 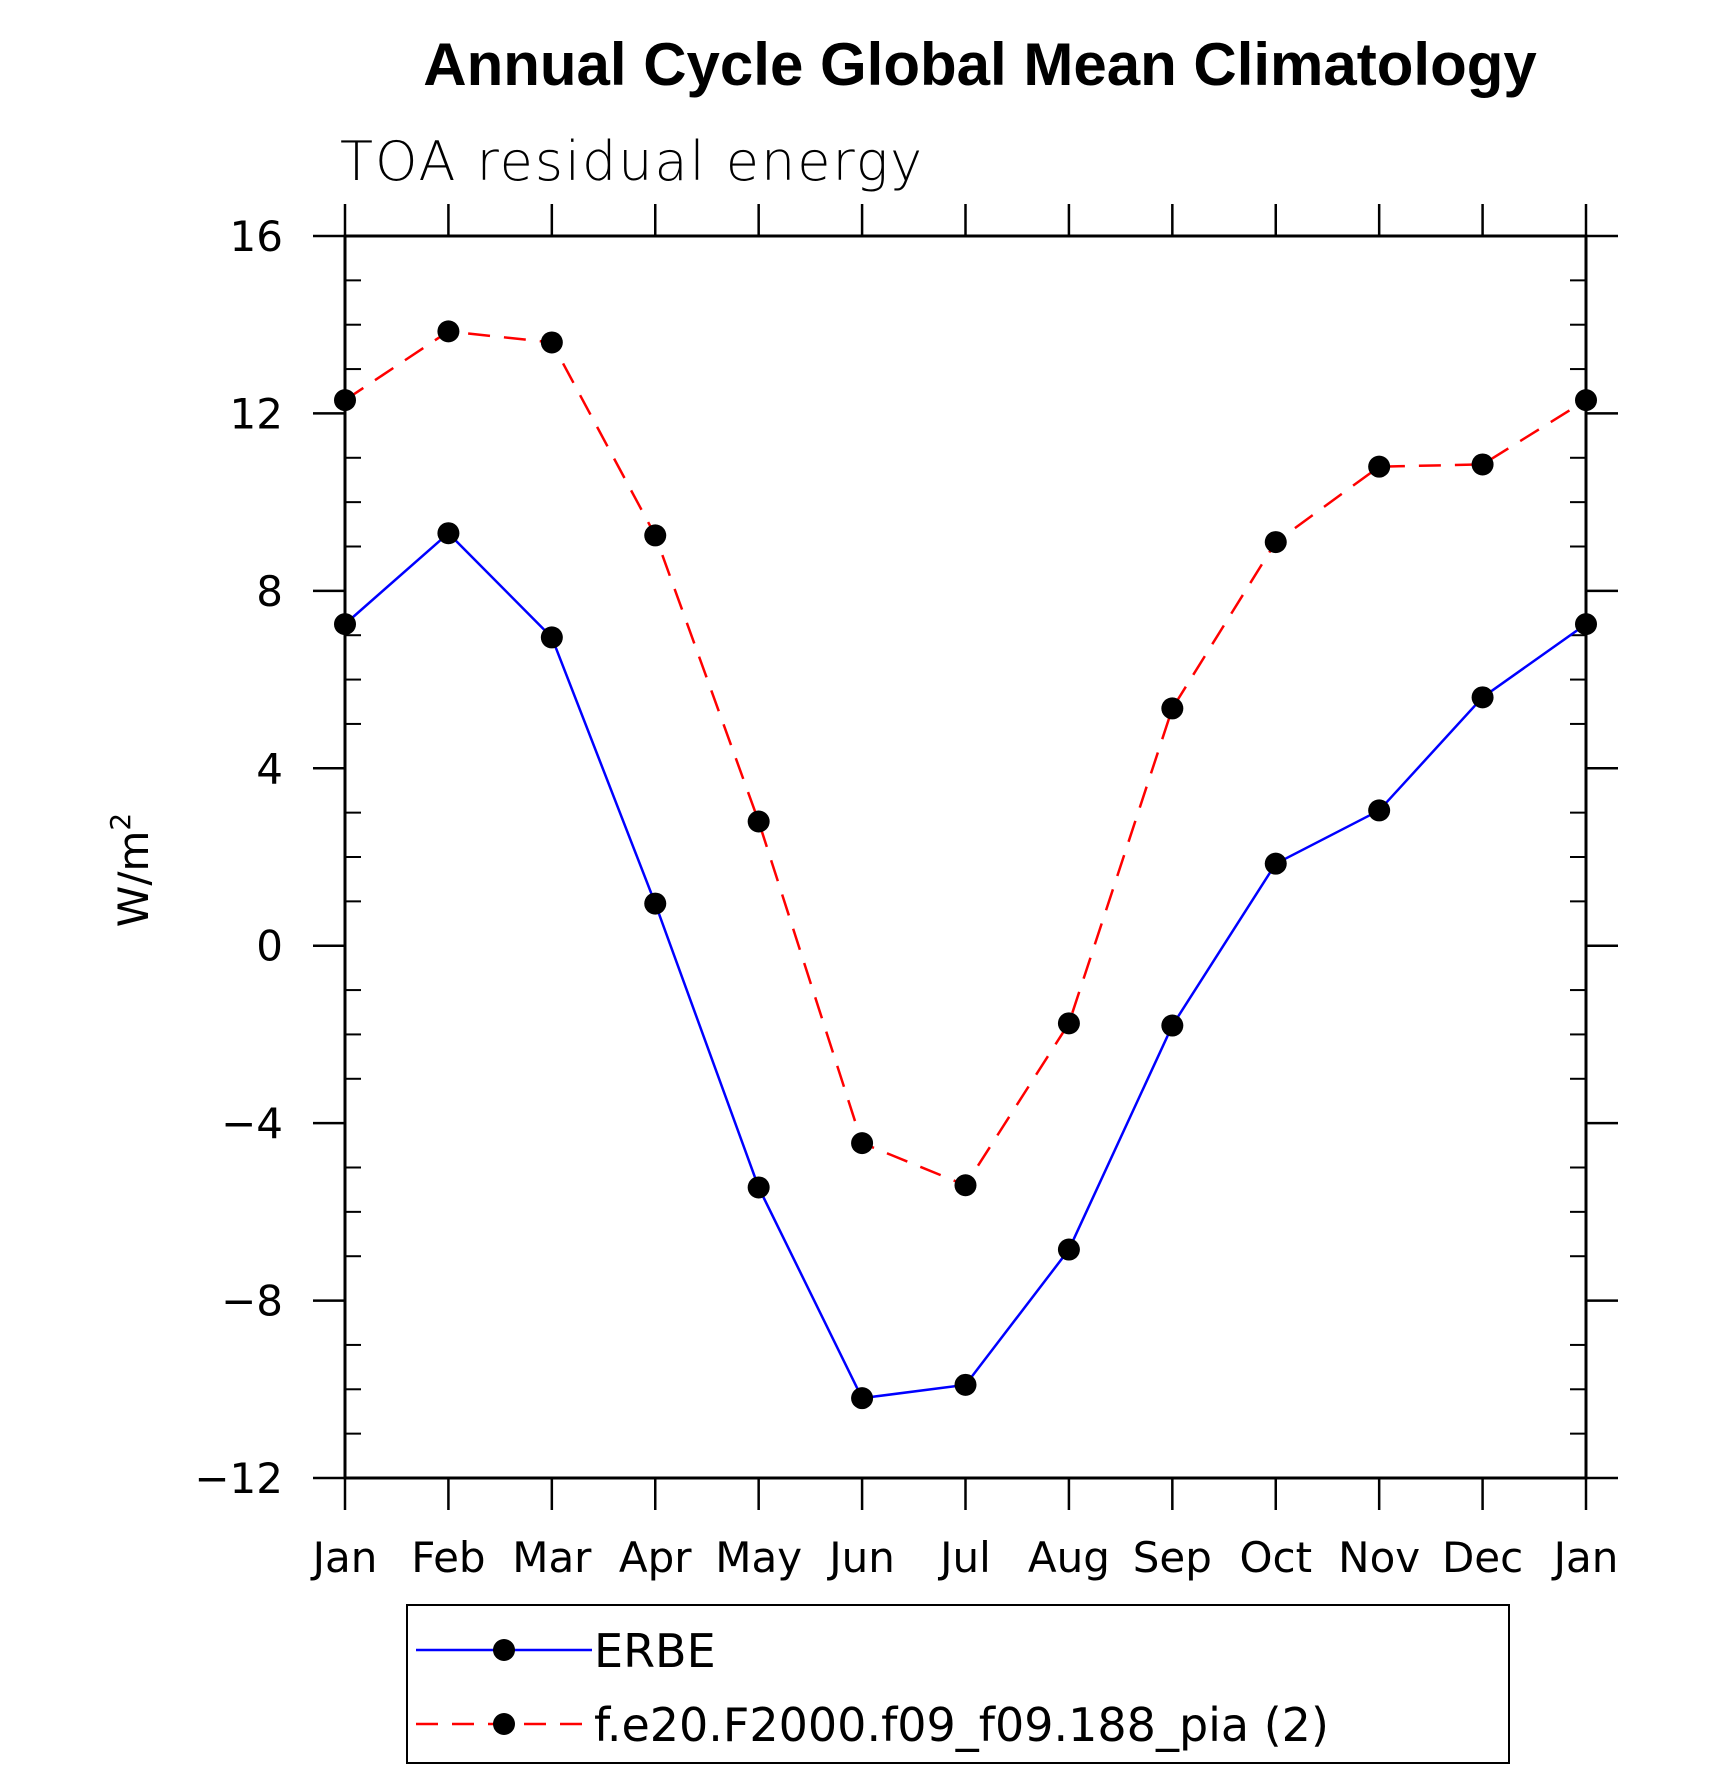 What do you see at coordinates (256, 413) in the screenshot?
I see `y-tick-label: 12` at bounding box center [256, 413].